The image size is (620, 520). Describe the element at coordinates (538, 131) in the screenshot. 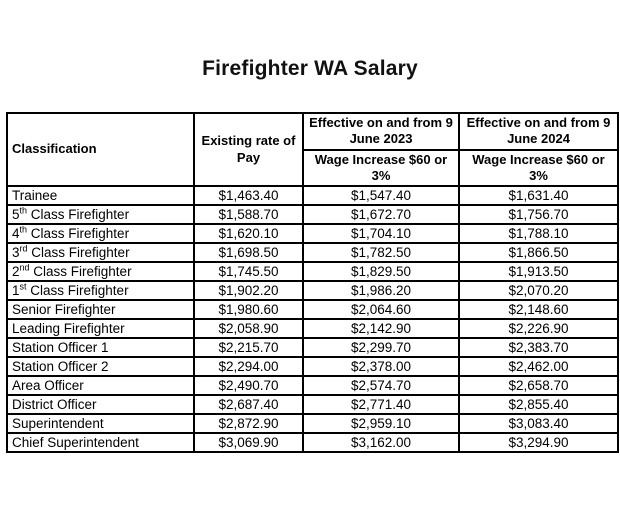

I see `header-effective-2024: Effective on and from 9 June 2024` at that location.